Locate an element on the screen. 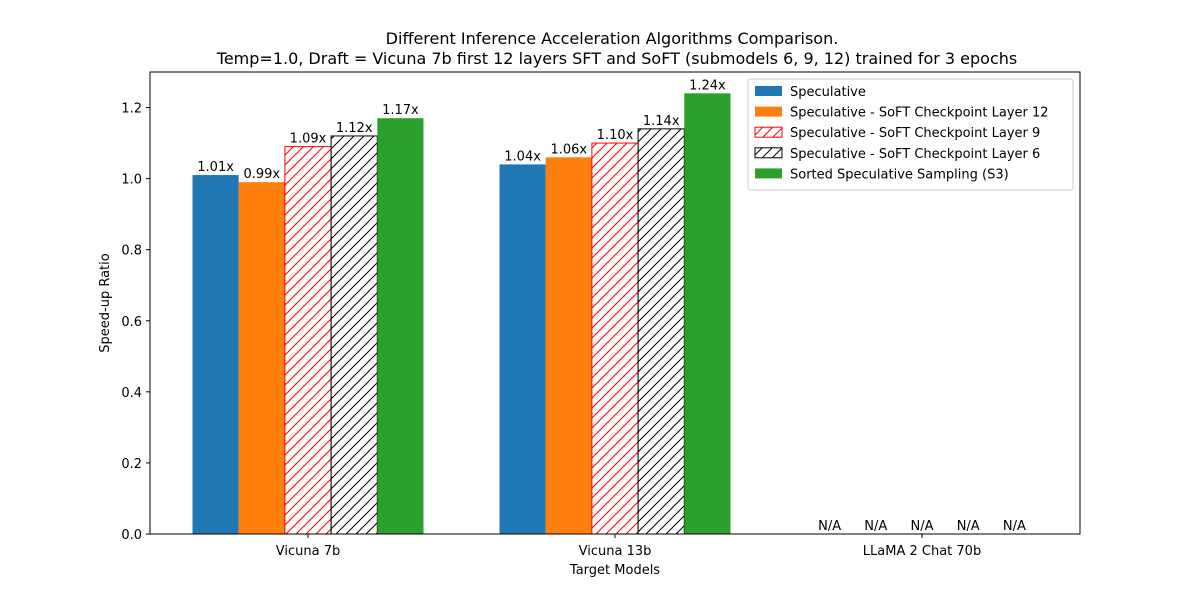 This screenshot has height=600, width=1200. bar-label: 1.24x is located at coordinates (707, 85).